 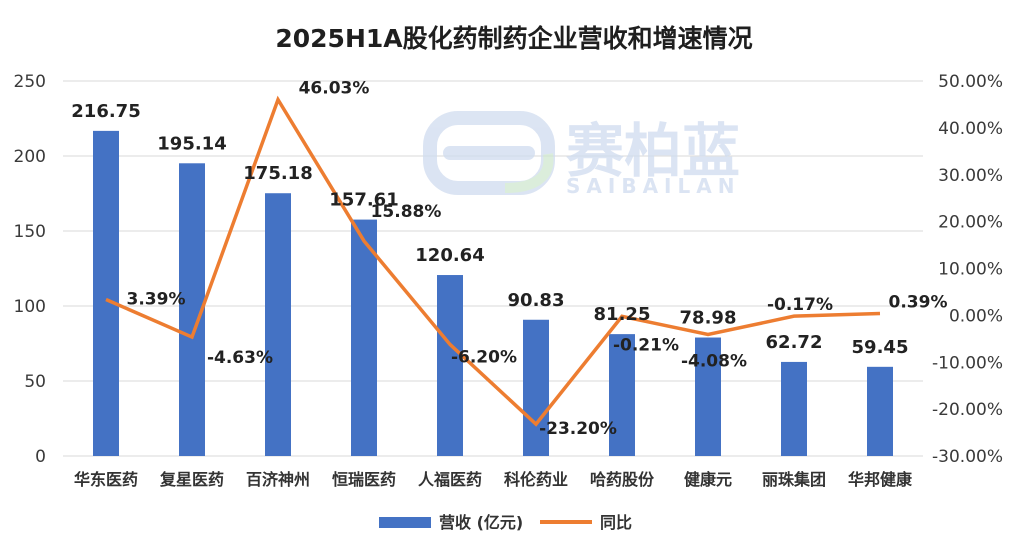 What do you see at coordinates (970, 129) in the screenshot?
I see `right-axis-tick-label: 40.00%` at bounding box center [970, 129].